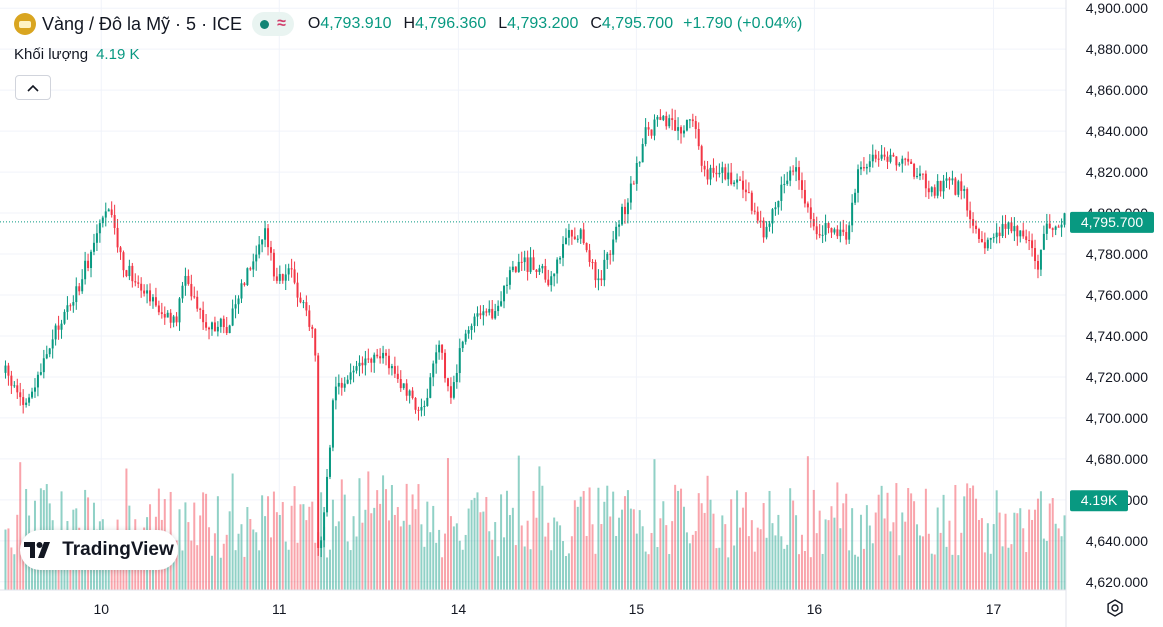 Image resolution: width=1163 pixels, height=627 pixels. What do you see at coordinates (281, 23) in the screenshot?
I see `approx-icon: ≈` at bounding box center [281, 23].